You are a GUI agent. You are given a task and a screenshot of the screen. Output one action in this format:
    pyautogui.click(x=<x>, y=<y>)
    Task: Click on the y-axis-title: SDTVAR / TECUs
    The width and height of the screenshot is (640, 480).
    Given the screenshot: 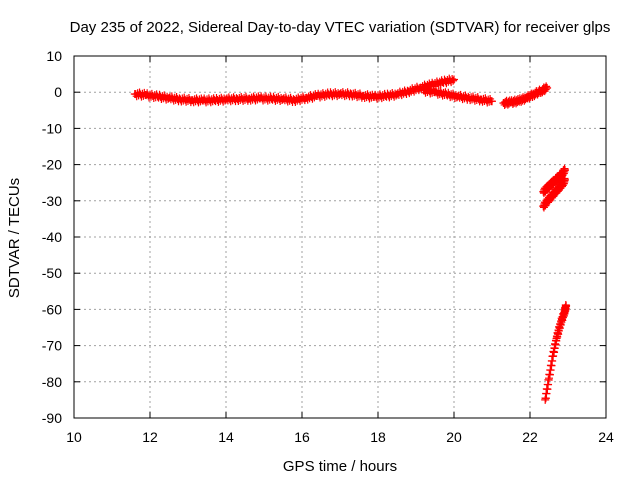 What is the action you would take?
    pyautogui.click(x=14, y=238)
    